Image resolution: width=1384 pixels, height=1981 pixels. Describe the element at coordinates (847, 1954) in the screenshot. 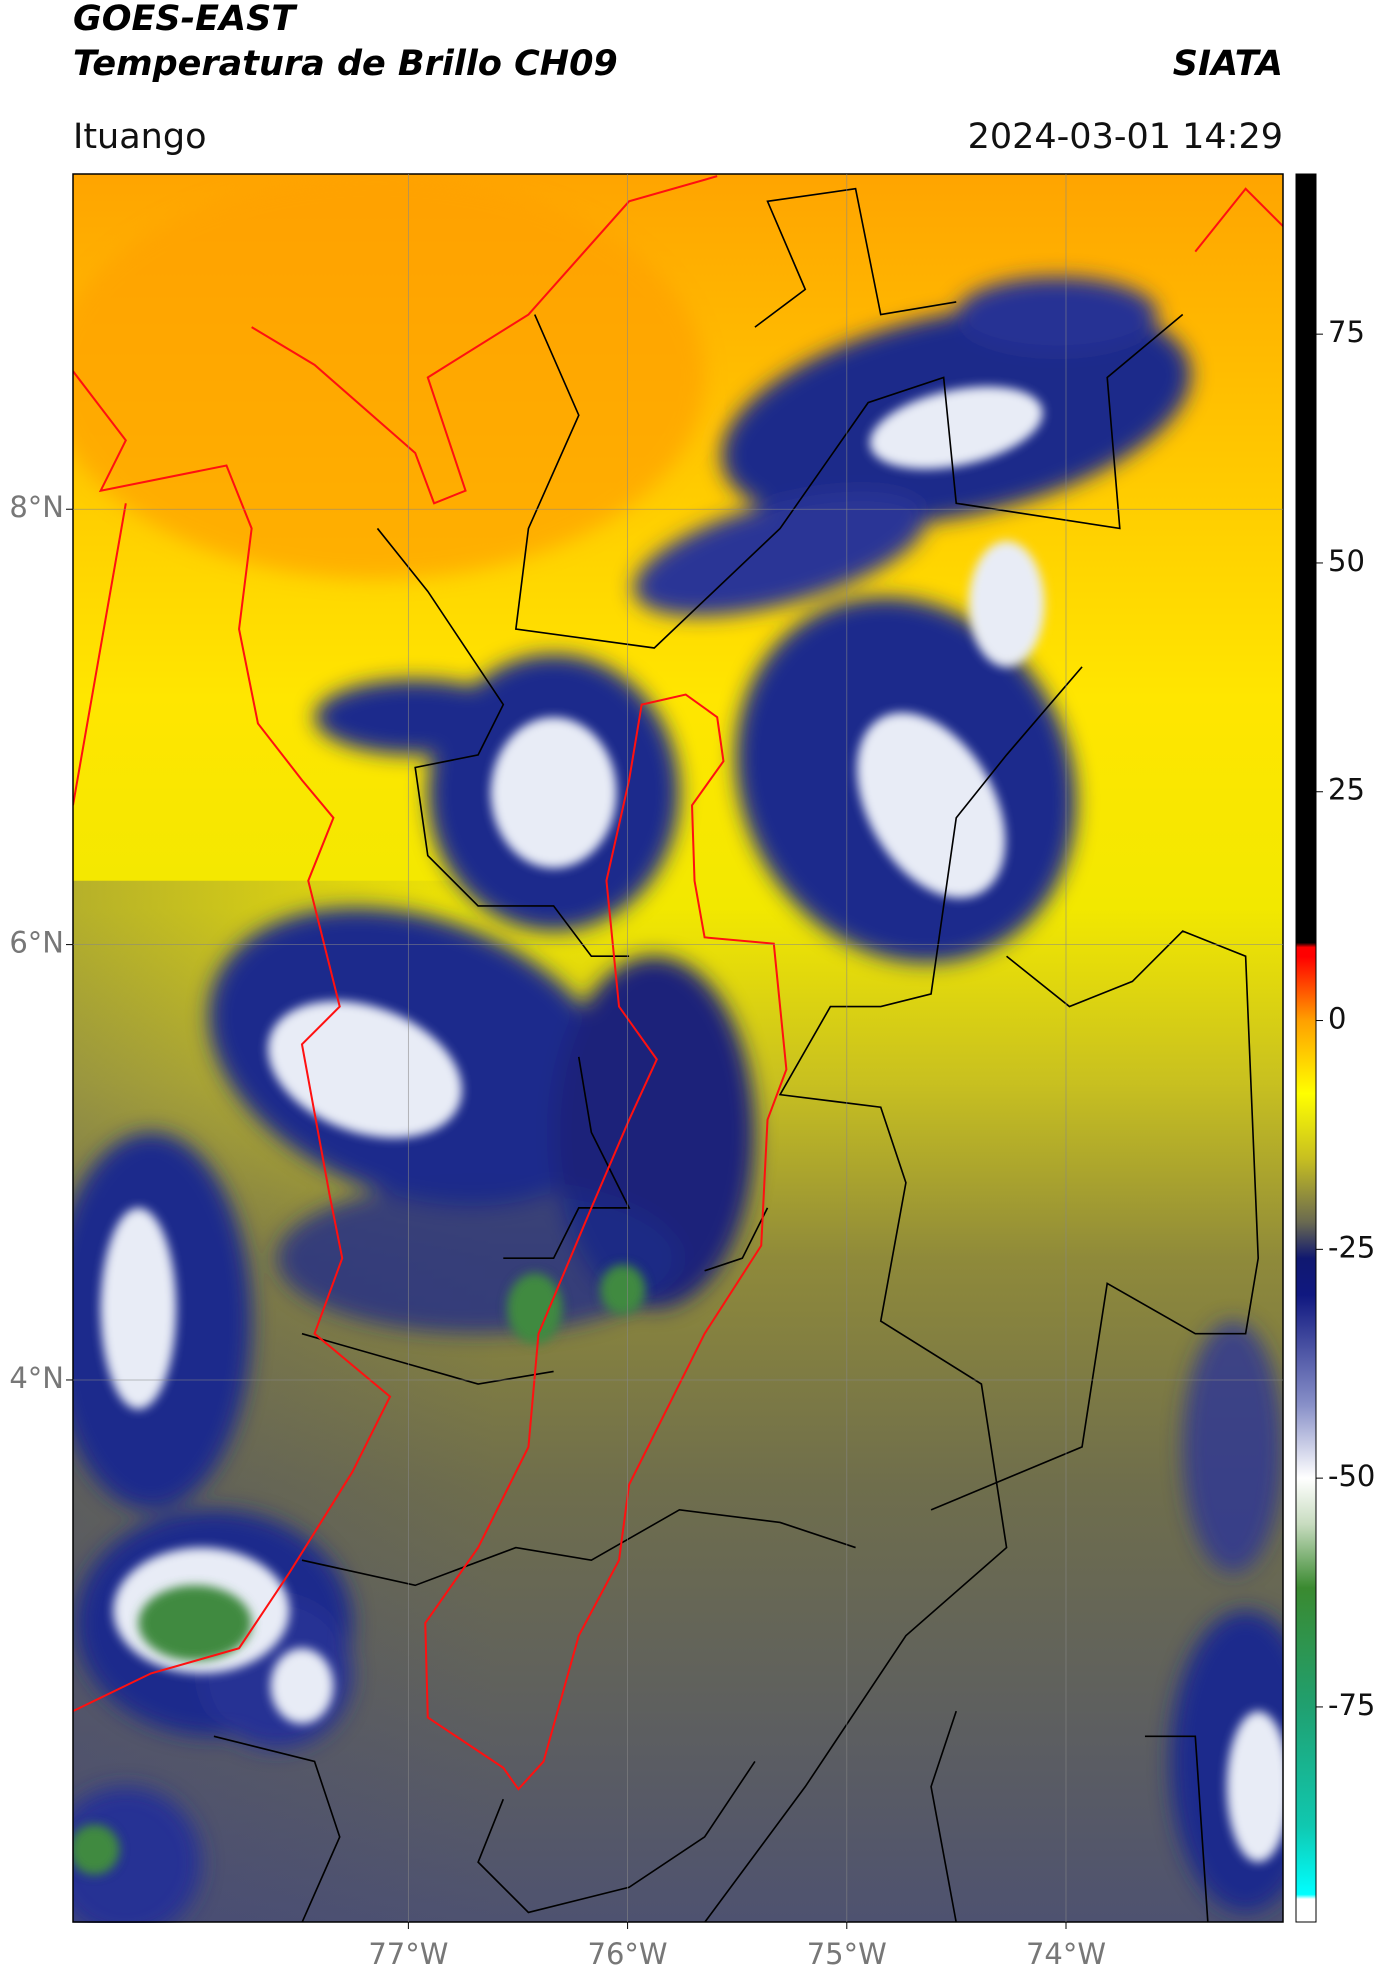

I see `x-tick-label: 75°W` at that location.